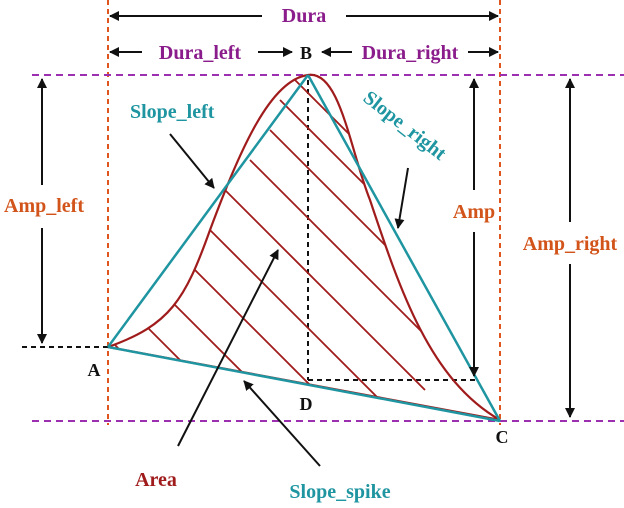  I want to click on slope-spike-label: Slope_spike, so click(339, 492).